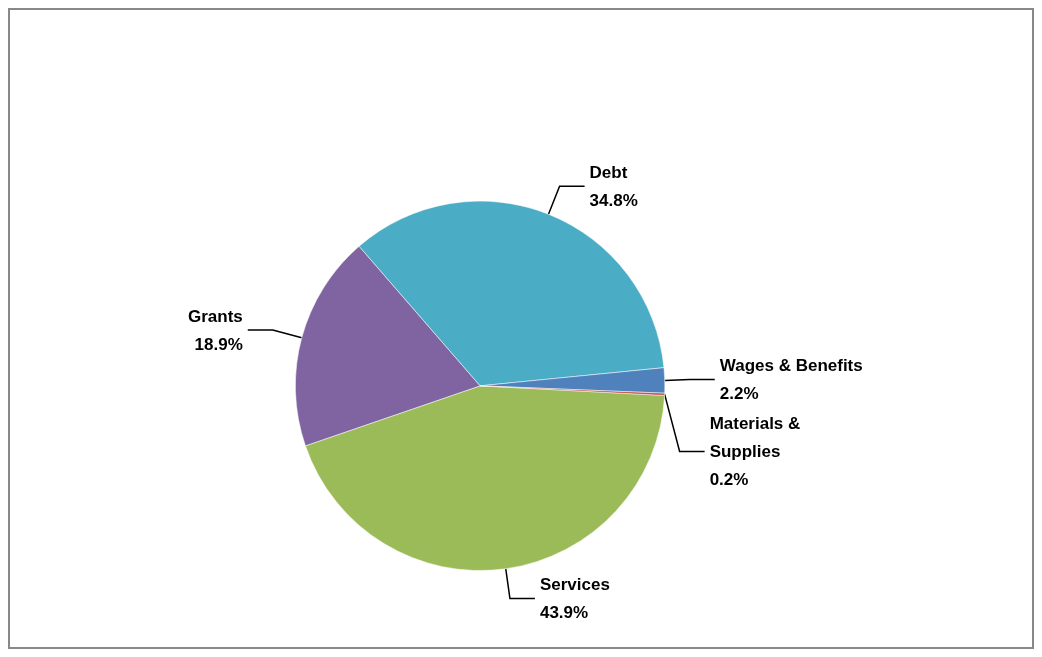  What do you see at coordinates (215, 316) in the screenshot?
I see `slice-label: Grants` at bounding box center [215, 316].